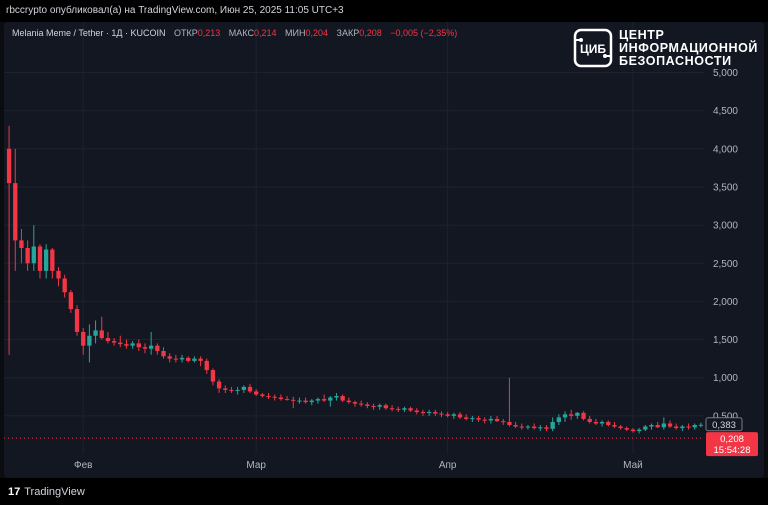 This screenshot has width=768, height=505. Describe the element at coordinates (732, 439) in the screenshot. I see `last-price-label: 0,208` at that location.